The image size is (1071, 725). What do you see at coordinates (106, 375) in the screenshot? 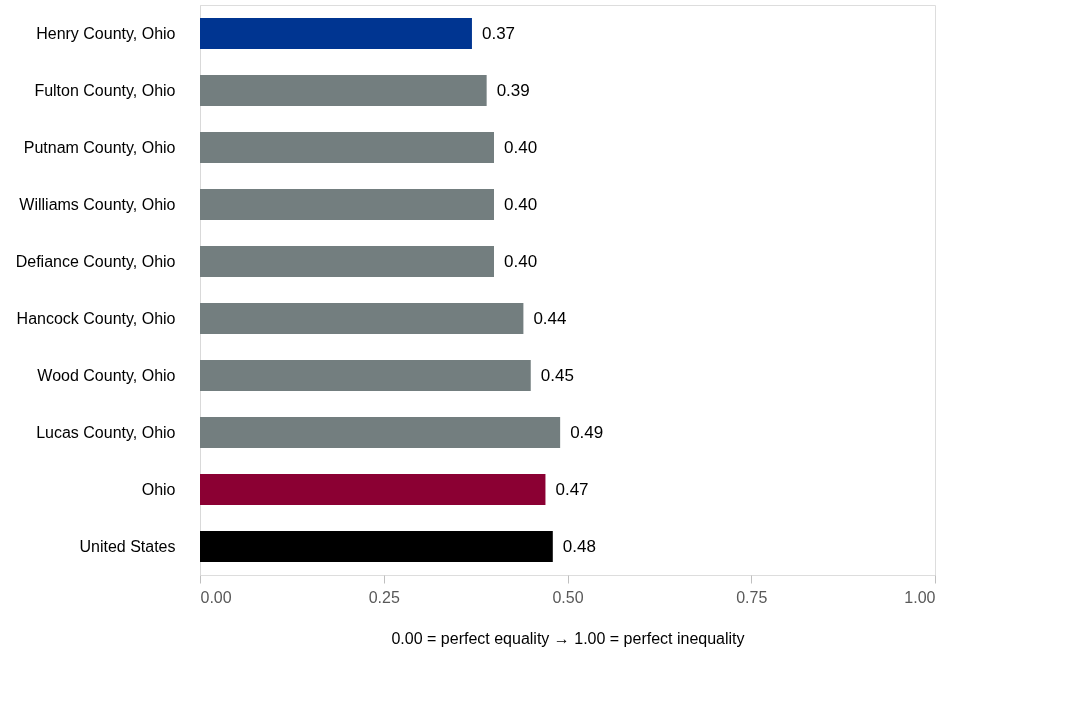
I see `y-tick-label: Wood County, Ohio` at bounding box center [106, 375].